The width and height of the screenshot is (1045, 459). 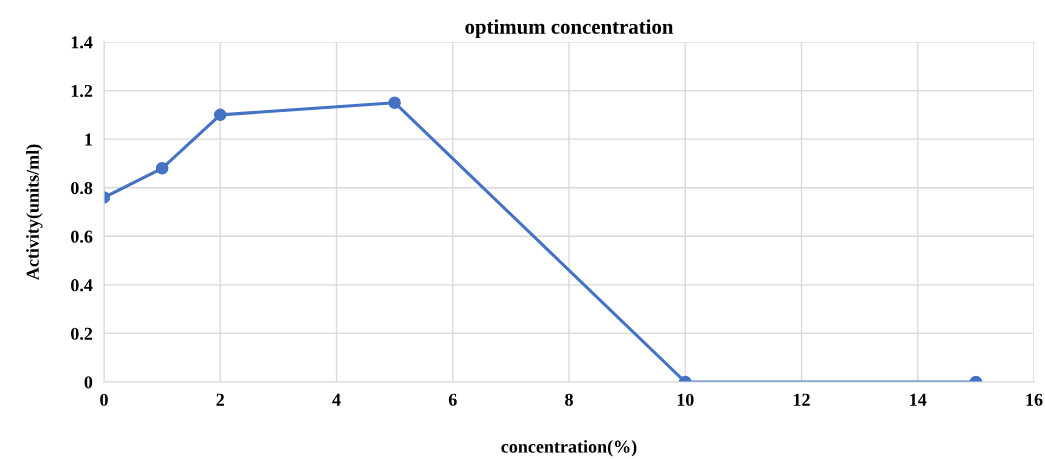 What do you see at coordinates (1034, 399) in the screenshot?
I see `x-tick-label: 16` at bounding box center [1034, 399].